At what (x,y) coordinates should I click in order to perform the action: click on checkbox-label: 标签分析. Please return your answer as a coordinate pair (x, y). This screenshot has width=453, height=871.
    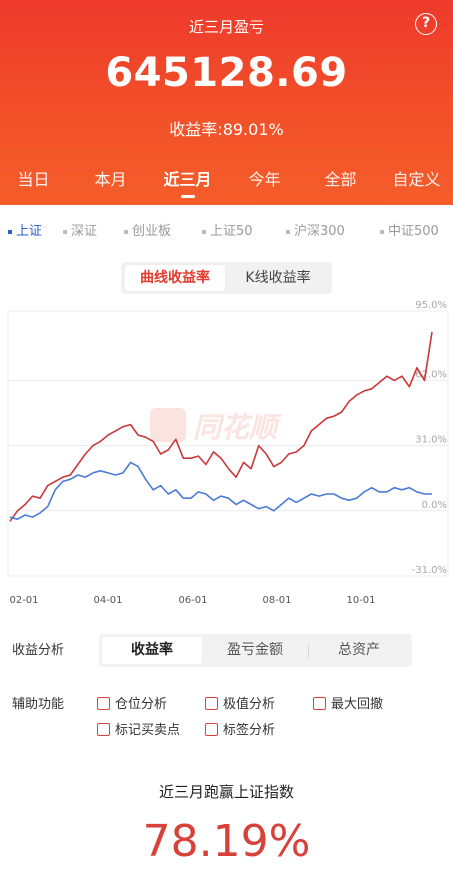
    Looking at the image, I should click on (249, 730).